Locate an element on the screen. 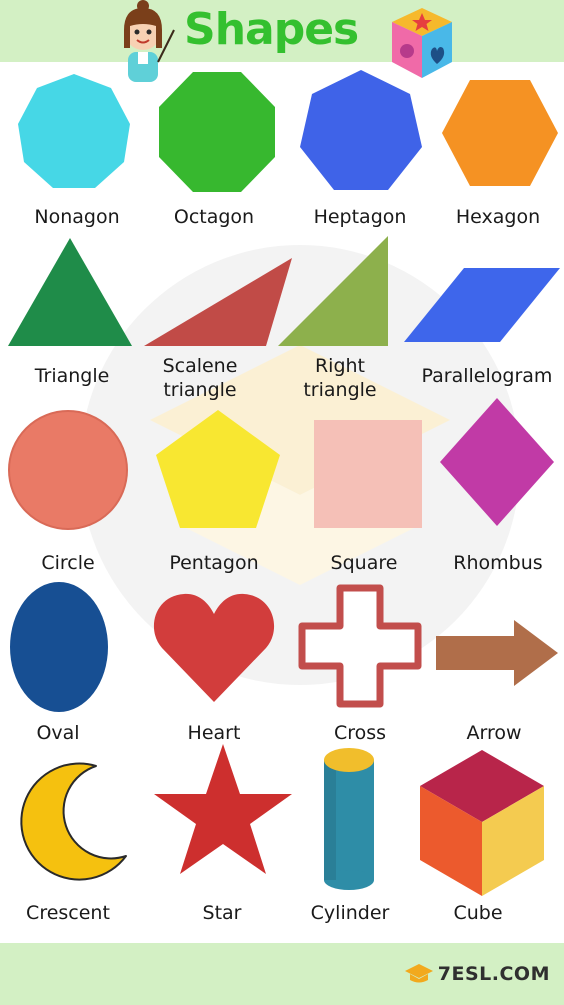 This screenshot has height=1005, width=564. cross-shape is located at coordinates (360, 646).